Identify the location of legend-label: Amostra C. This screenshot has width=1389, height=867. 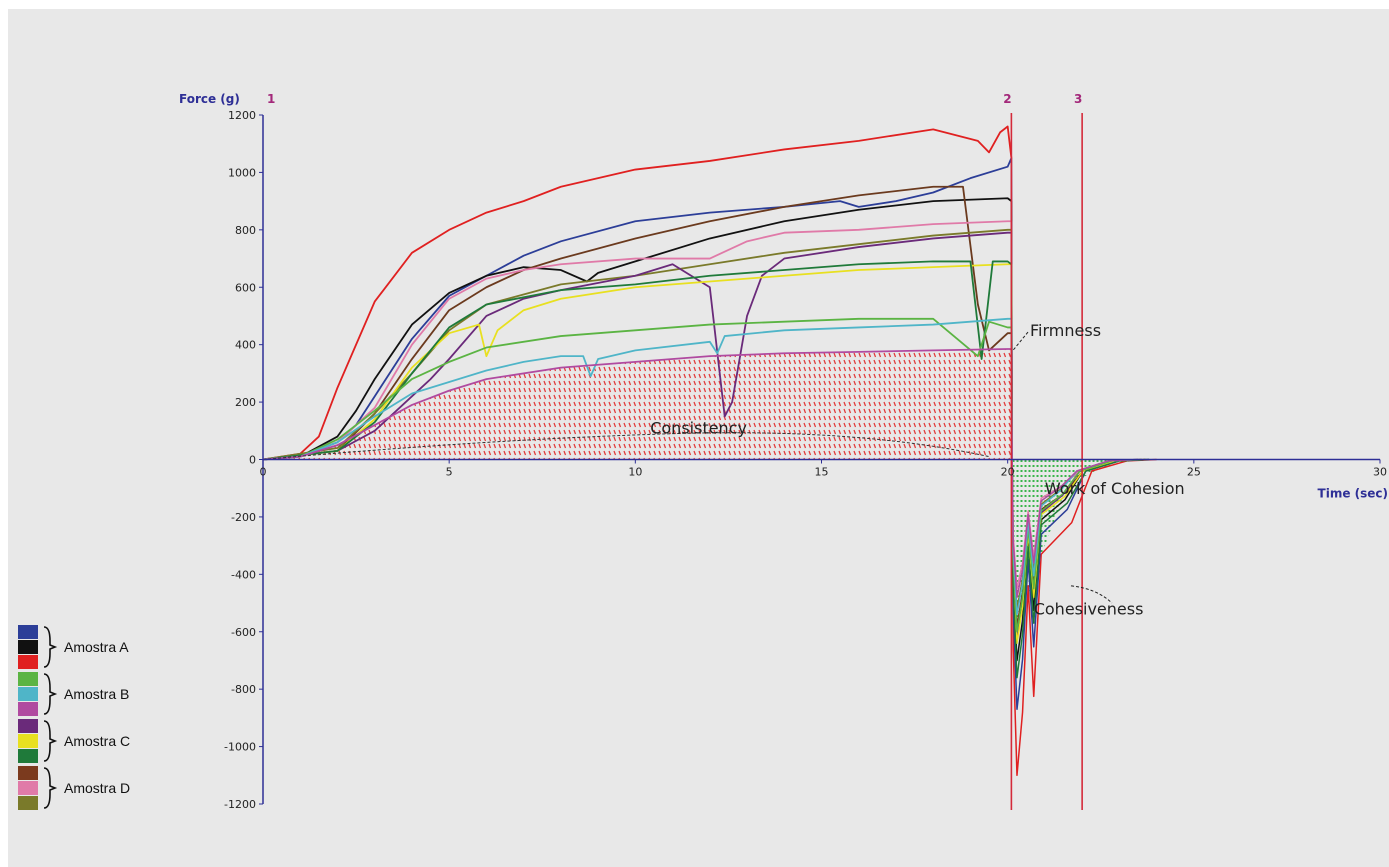
(97, 741).